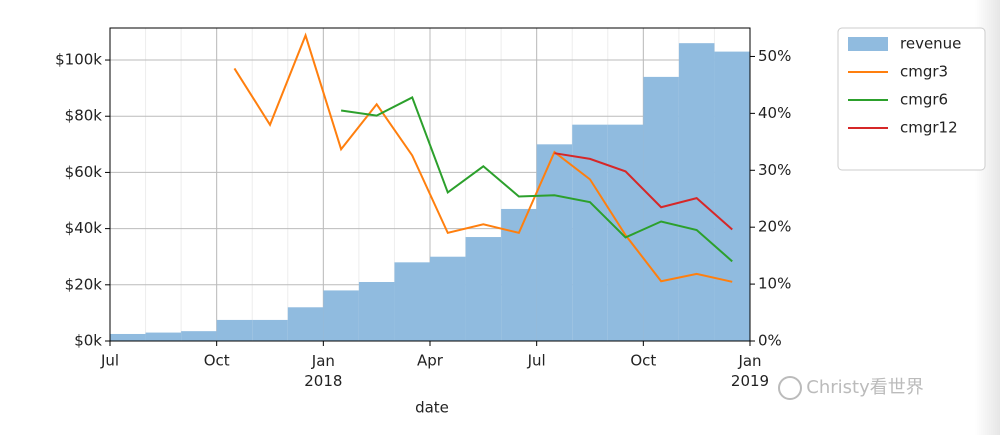 This screenshot has height=439, width=1000. Describe the element at coordinates (84, 172) in the screenshot. I see `y-tick-label: $60k` at that location.